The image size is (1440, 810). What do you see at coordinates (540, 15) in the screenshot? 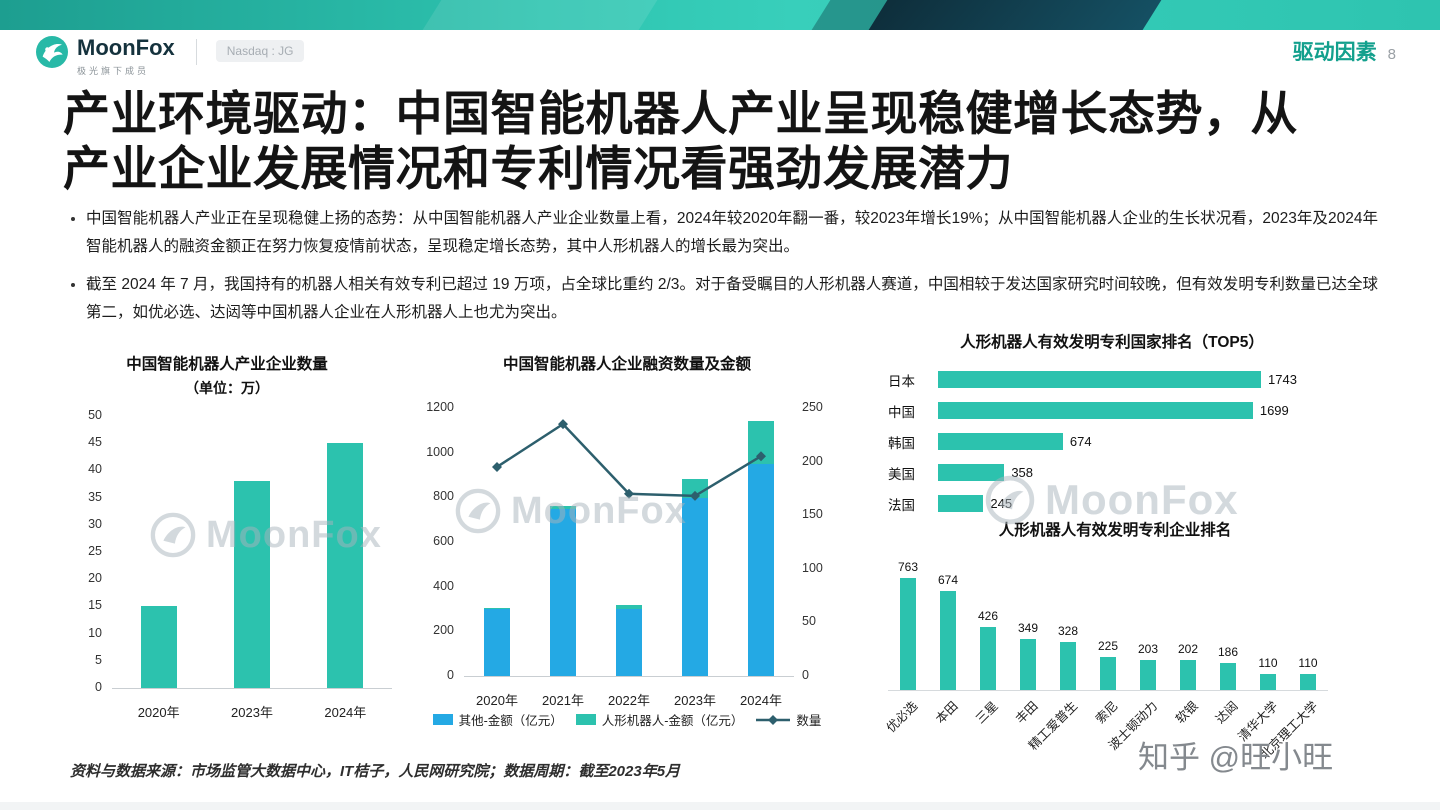
I see `topbar-light-shape` at bounding box center [540, 15].